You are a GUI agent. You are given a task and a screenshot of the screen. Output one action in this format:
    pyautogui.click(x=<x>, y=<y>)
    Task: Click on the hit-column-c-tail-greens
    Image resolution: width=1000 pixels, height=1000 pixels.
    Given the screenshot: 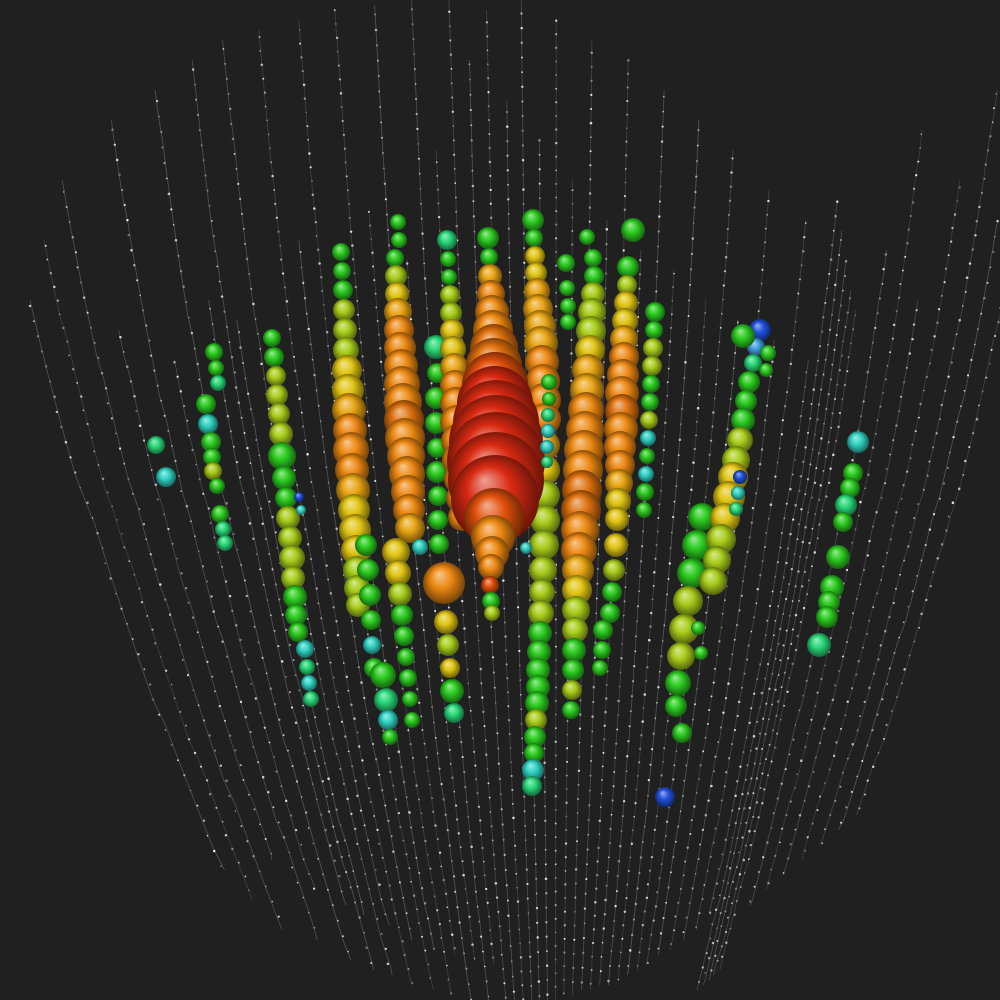 What is the action you would take?
    pyautogui.click(x=376, y=632)
    